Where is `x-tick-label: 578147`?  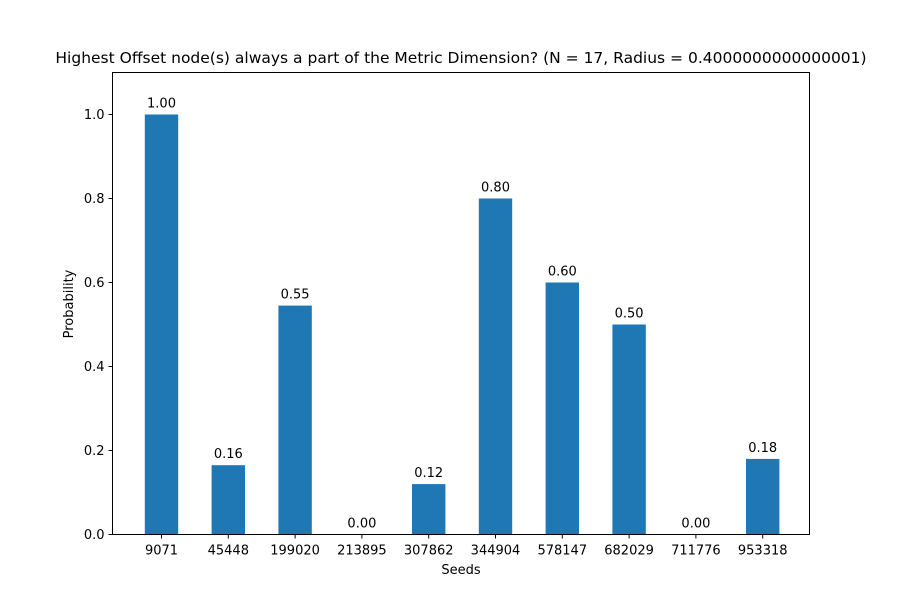
x-tick-label: 578147 is located at coordinates (562, 551).